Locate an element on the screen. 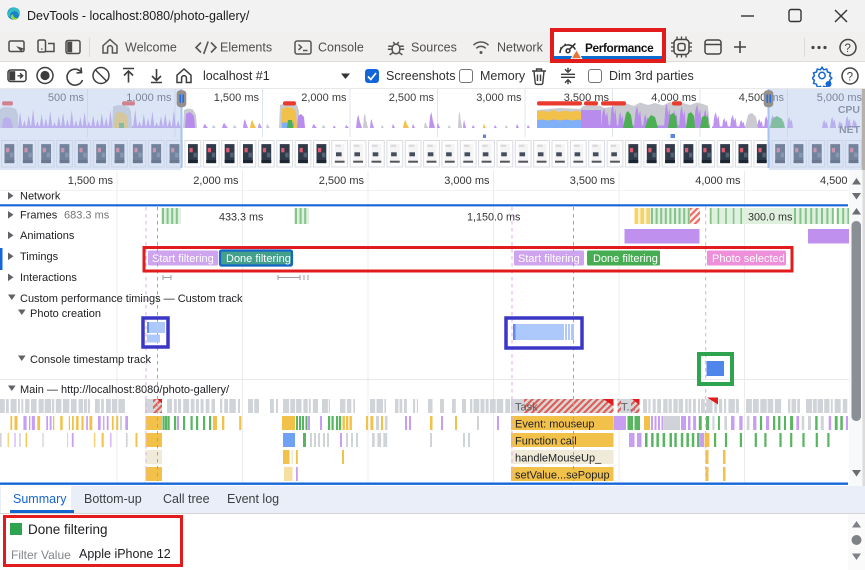 Image resolution: width=865 pixels, height=570 pixels. svg-text: Animations is located at coordinates (47, 236).